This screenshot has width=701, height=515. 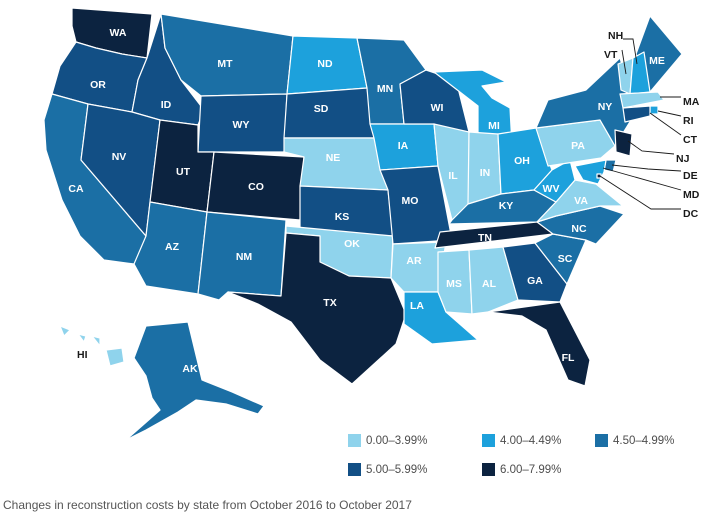 I want to click on state-label-mo: MO, so click(x=410, y=201).